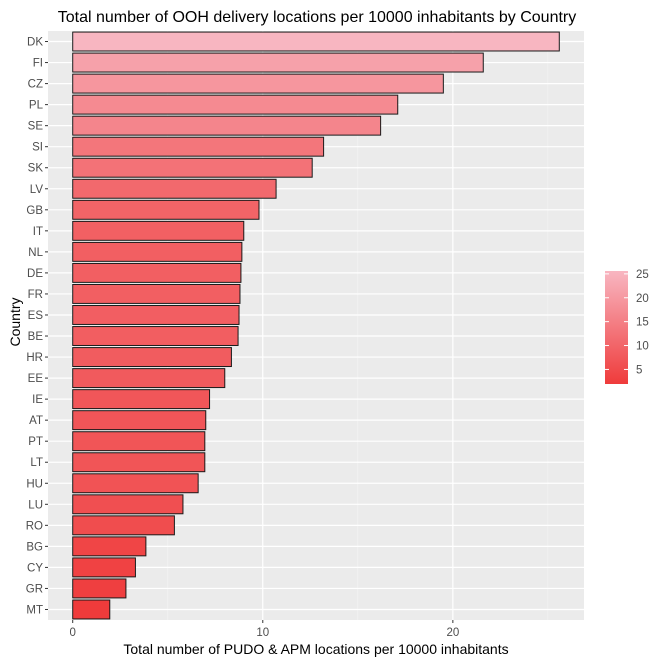 This screenshot has height=664, width=664. Describe the element at coordinates (37, 400) in the screenshot. I see `y-tick-label: IE` at that location.